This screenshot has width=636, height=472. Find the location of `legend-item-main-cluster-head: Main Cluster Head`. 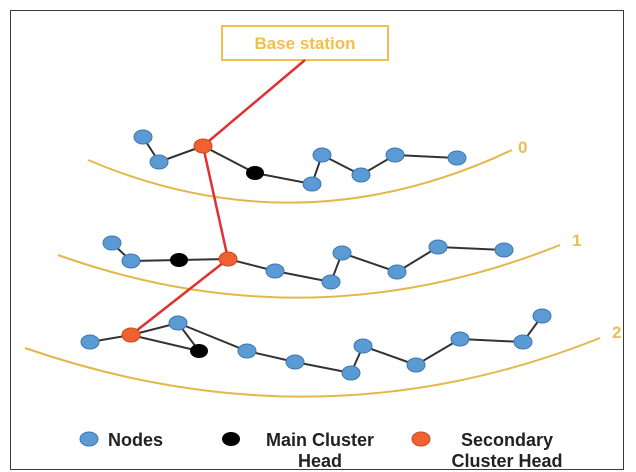

legend-item-main-cluster-head: Main Cluster Head is located at coordinates (298, 450).